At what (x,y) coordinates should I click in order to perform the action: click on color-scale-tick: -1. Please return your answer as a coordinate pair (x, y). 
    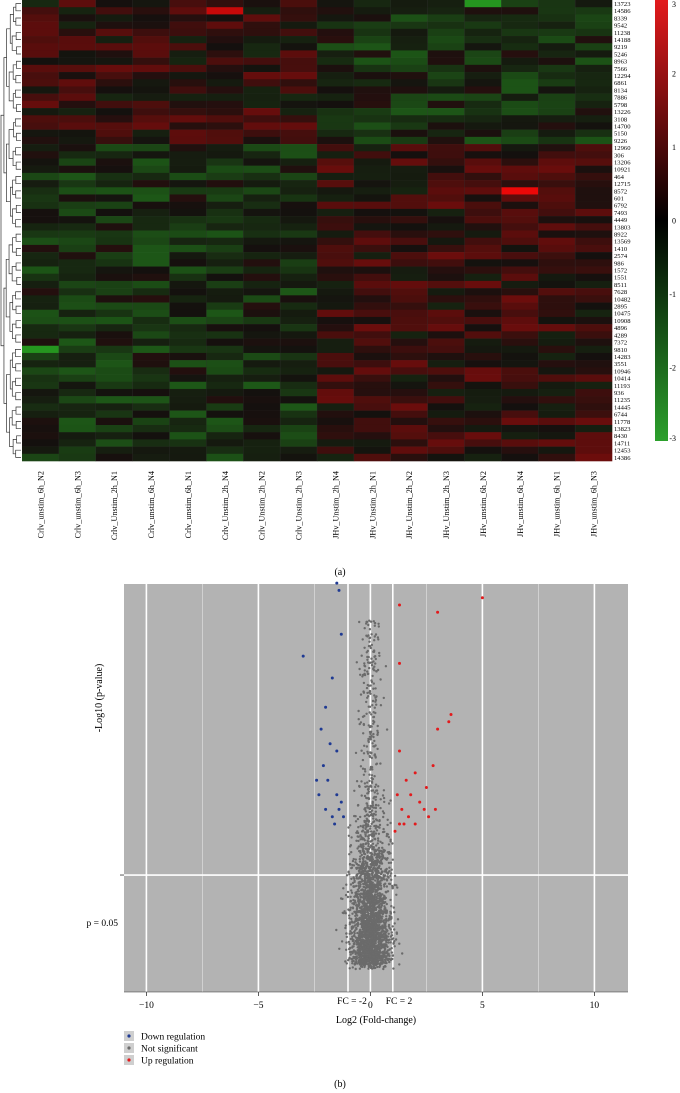
    Looking at the image, I should click on (672, 294).